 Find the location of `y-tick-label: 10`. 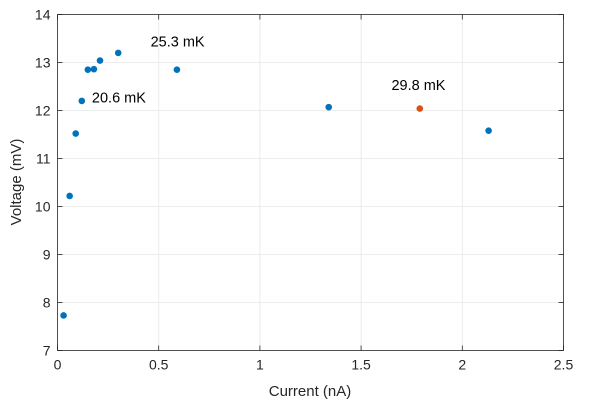

y-tick-label: 10 is located at coordinates (43, 207).